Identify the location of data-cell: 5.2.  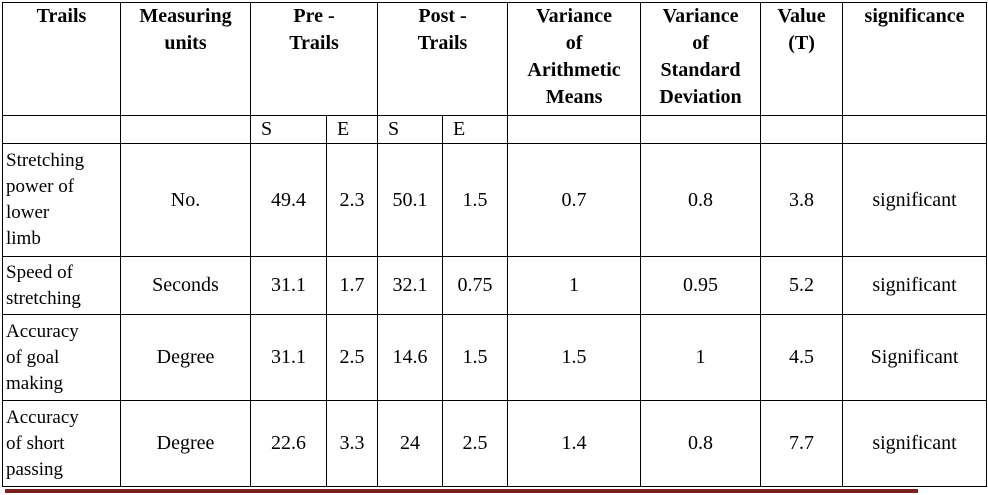
(802, 285).